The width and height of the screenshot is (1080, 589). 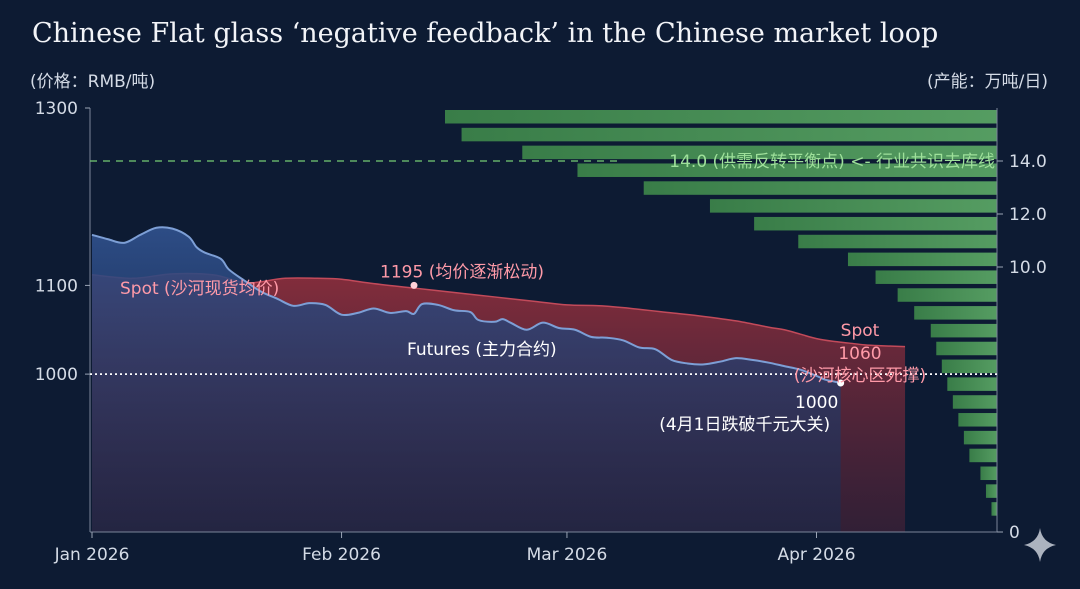 What do you see at coordinates (462, 272) in the screenshot?
I see `spot-annotation: 1195 (均价逐渐松动)` at bounding box center [462, 272].